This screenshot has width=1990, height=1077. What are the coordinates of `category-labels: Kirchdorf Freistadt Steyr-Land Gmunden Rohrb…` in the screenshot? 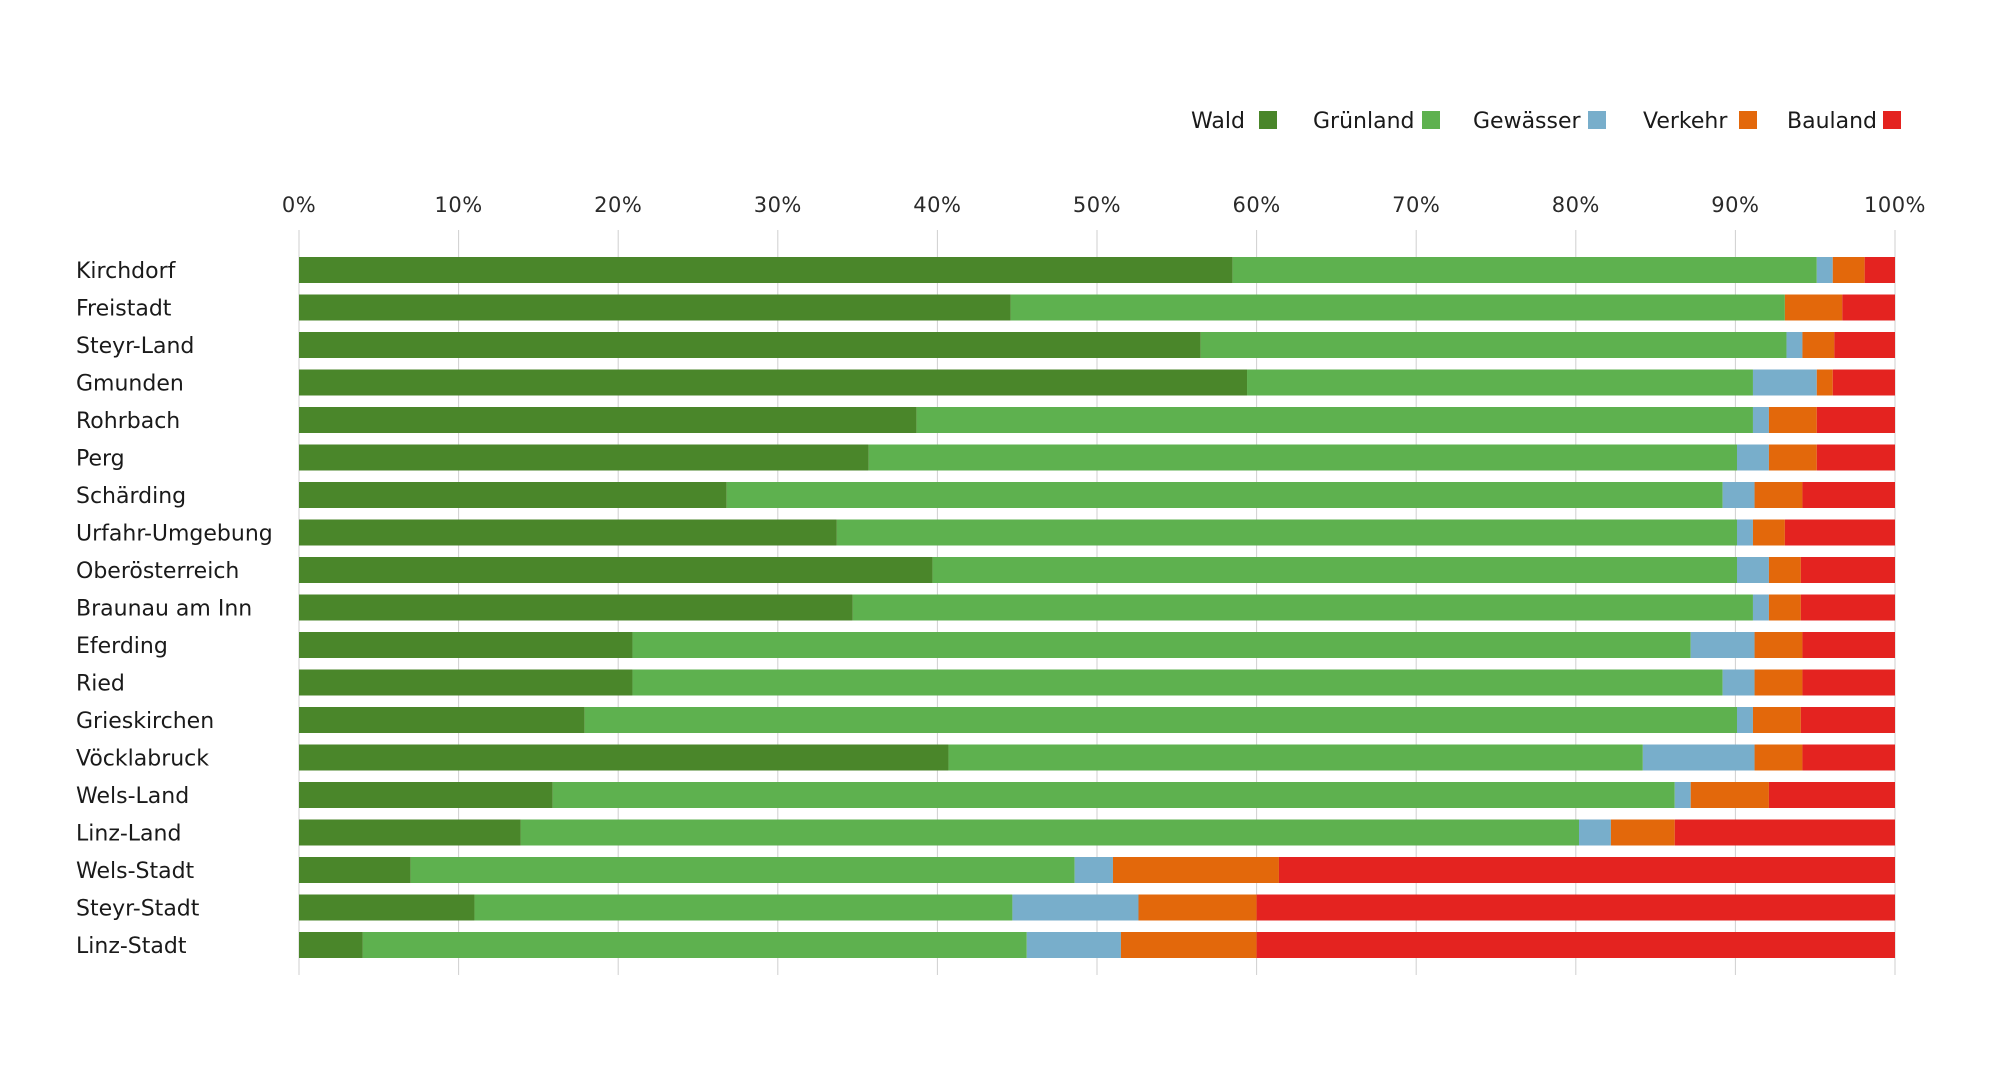 It's located at (174, 609).